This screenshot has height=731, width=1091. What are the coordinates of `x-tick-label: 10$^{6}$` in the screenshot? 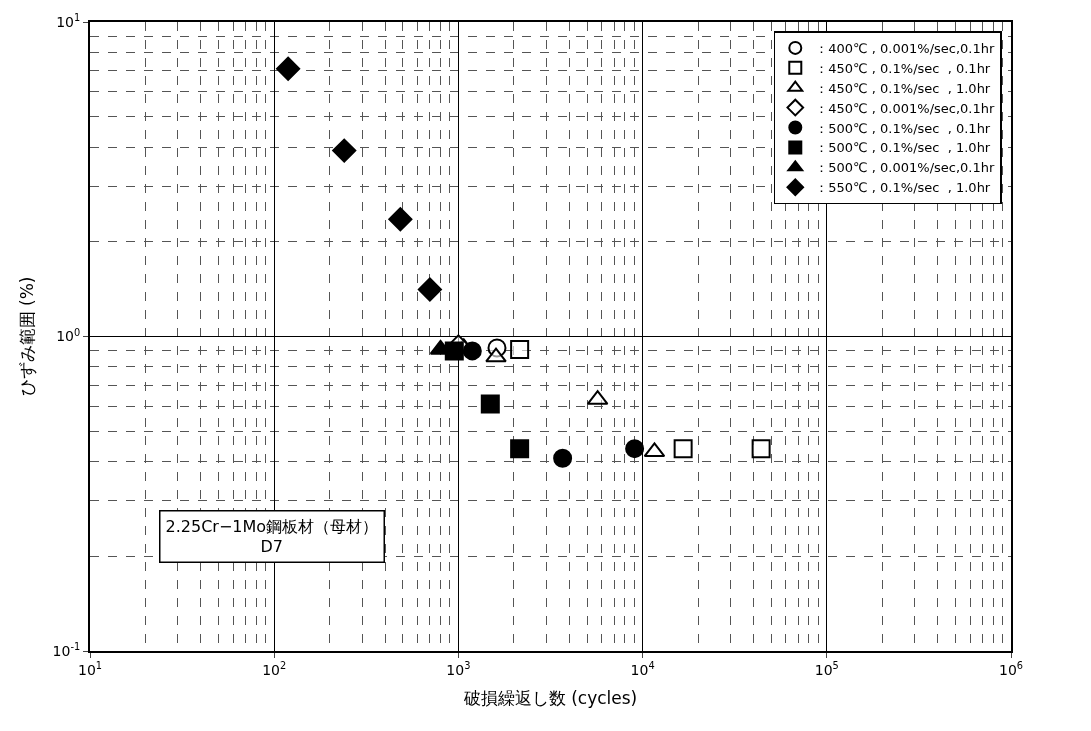 It's located at (1011, 668).